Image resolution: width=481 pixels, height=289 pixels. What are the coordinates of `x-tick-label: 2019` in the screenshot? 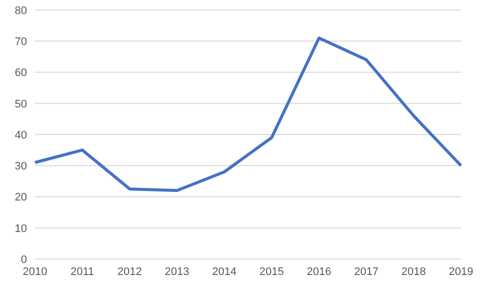 It's located at (461, 272).